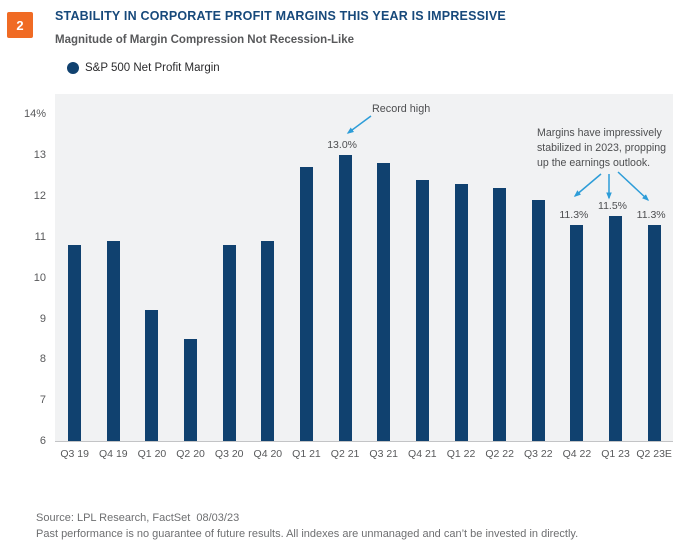 Image resolution: width=678 pixels, height=556 pixels. What do you see at coordinates (601, 148) in the screenshot?
I see `annotation-callout-line: stabilized in 2023, propping` at bounding box center [601, 148].